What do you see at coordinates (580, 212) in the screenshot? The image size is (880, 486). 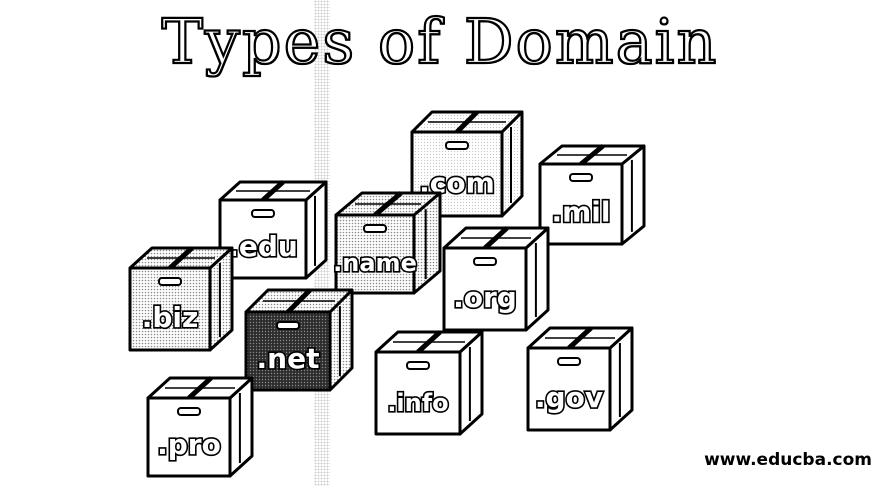 I see `box-label-mil: .mil` at bounding box center [580, 212].